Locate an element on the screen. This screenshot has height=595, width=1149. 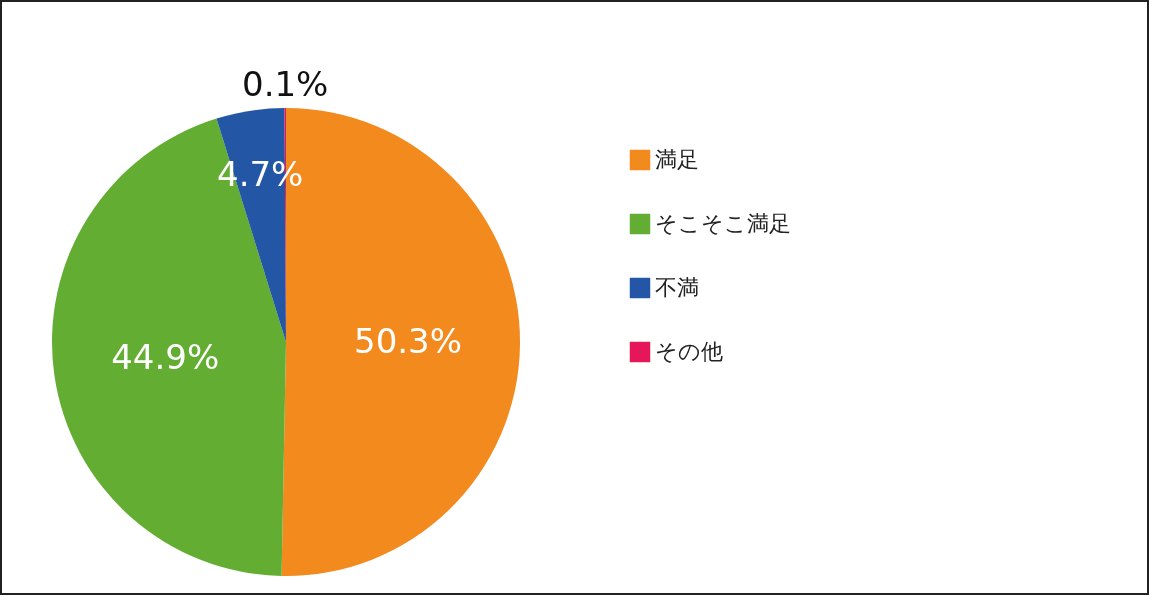
data-label: 0.1% is located at coordinates (285, 84).